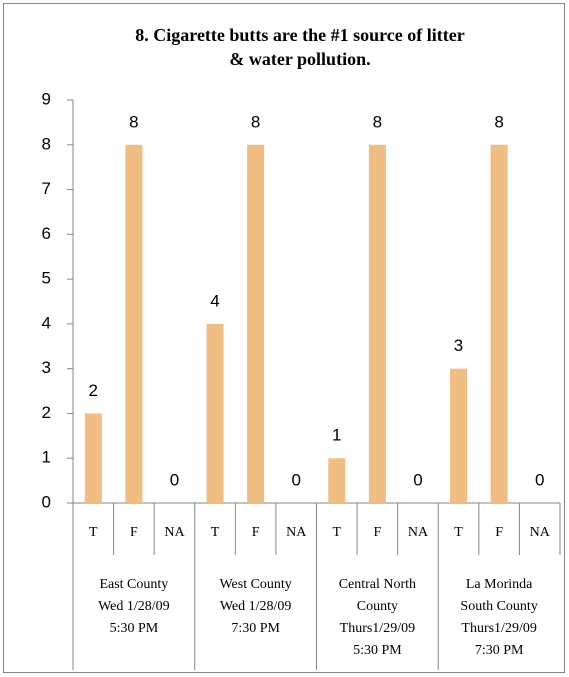 Image resolution: width=569 pixels, height=677 pixels. I want to click on y-tick-label: 0, so click(46, 501).